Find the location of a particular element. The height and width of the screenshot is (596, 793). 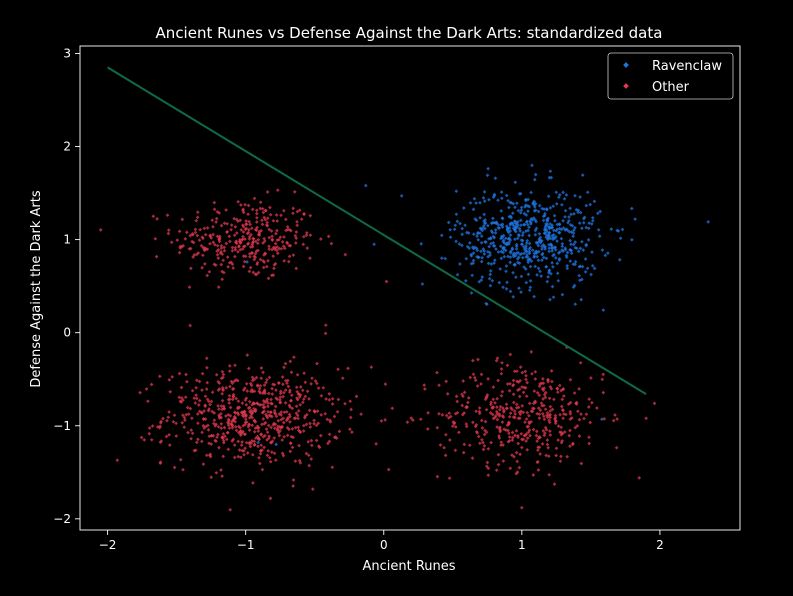

x-tick-label: 2 is located at coordinates (660, 545).